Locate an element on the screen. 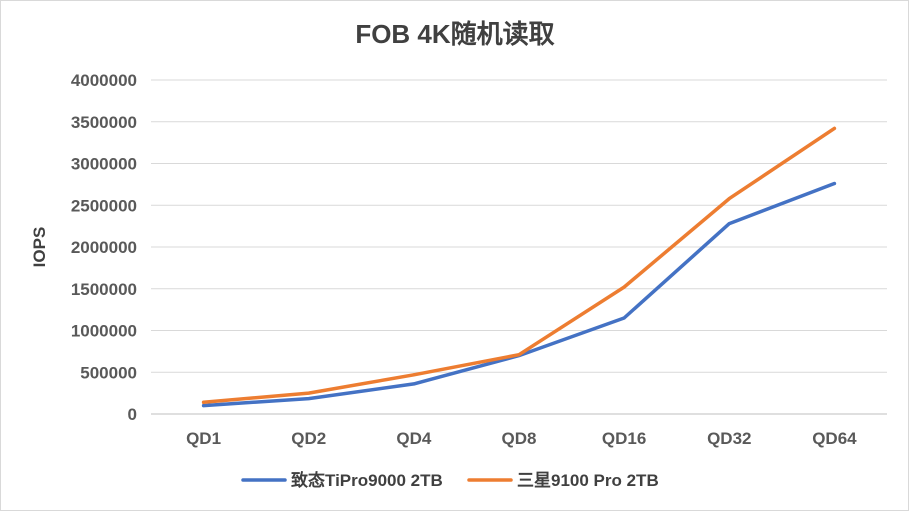 The width and height of the screenshot is (909, 512). y-tick-label: 1000000 is located at coordinates (104, 331).